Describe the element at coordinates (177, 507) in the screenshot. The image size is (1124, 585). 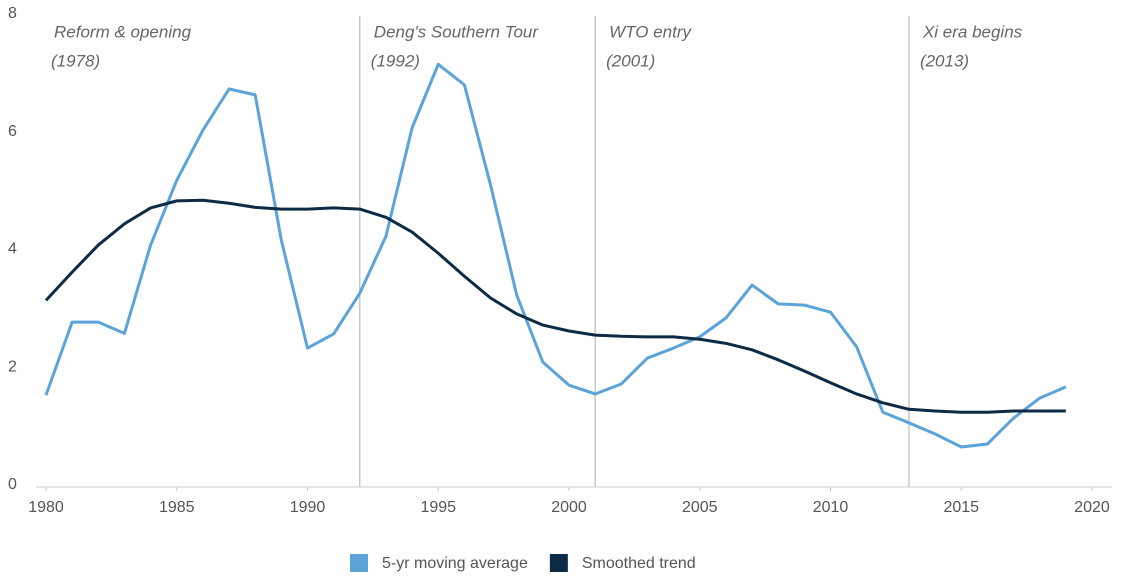
I see `x-tick-label: 1985` at that location.